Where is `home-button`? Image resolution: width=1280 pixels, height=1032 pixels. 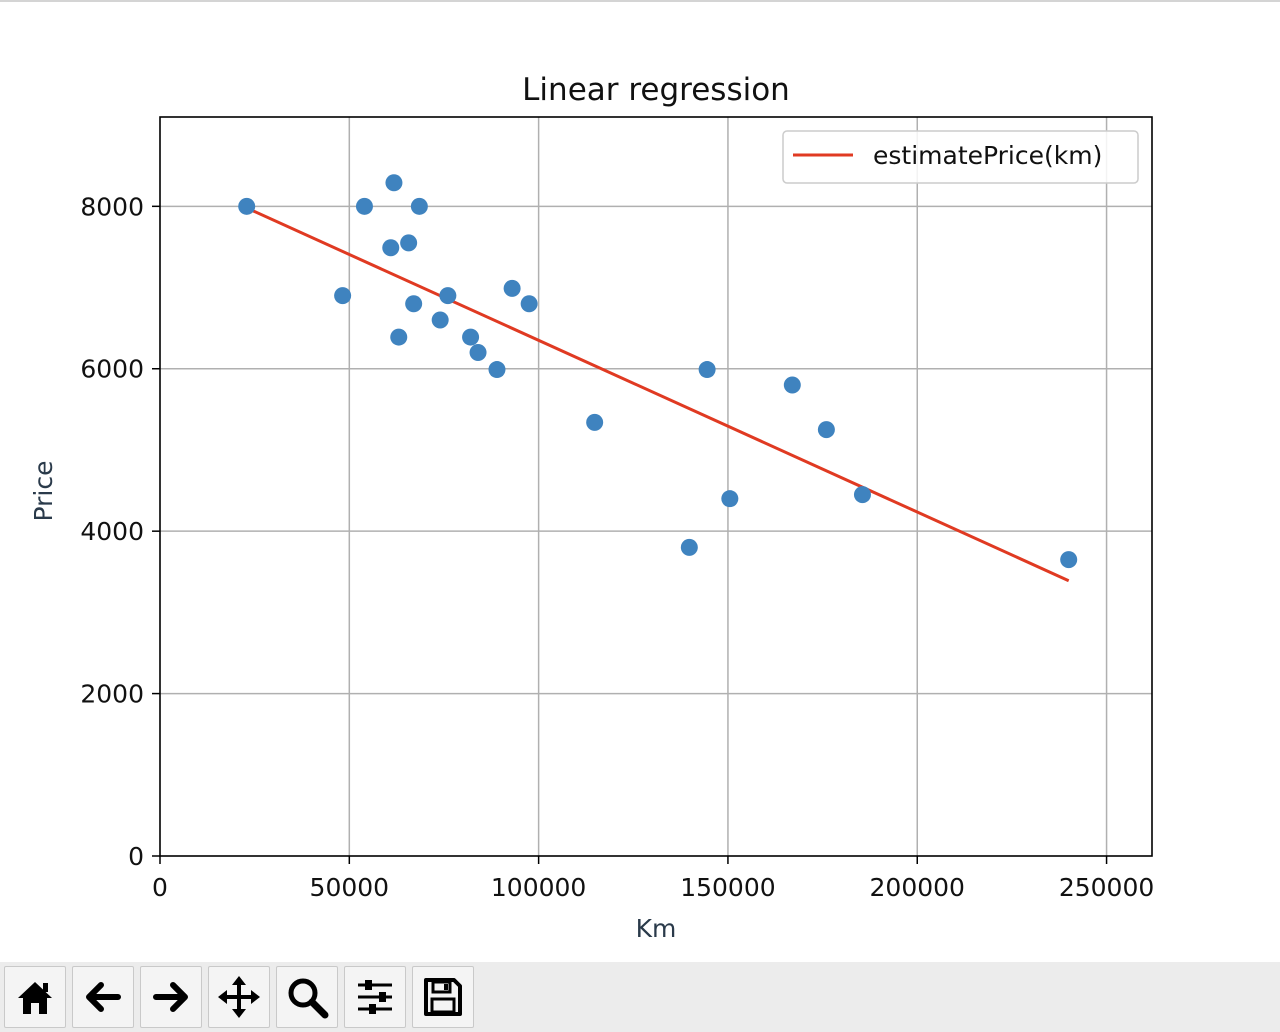 home-button is located at coordinates (35, 997).